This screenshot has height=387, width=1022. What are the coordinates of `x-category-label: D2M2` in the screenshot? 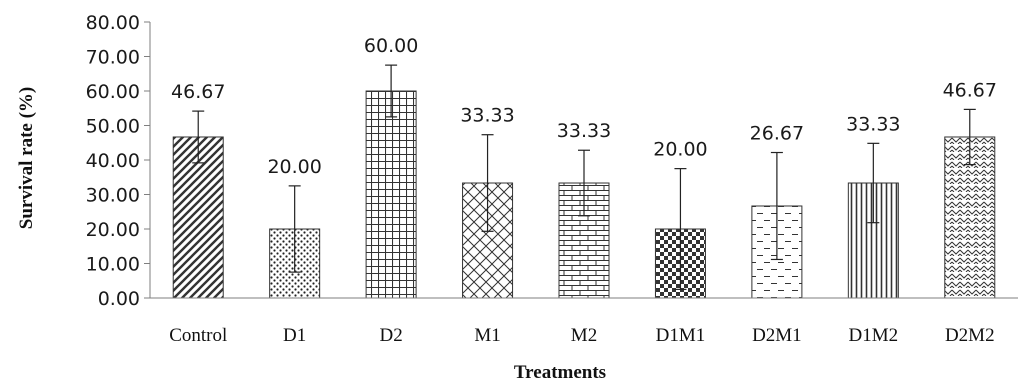 It's located at (970, 335).